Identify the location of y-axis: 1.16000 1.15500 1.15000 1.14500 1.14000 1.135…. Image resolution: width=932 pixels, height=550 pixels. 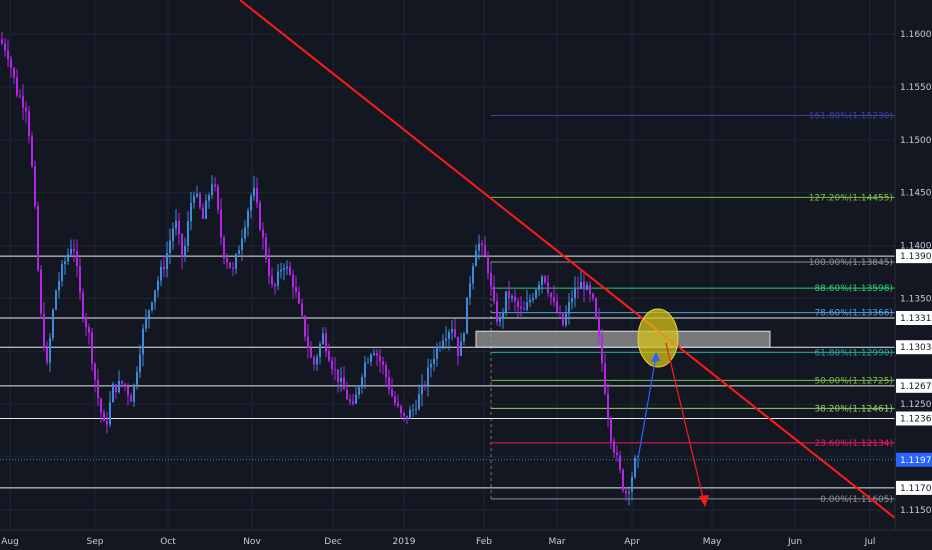
(913, 265).